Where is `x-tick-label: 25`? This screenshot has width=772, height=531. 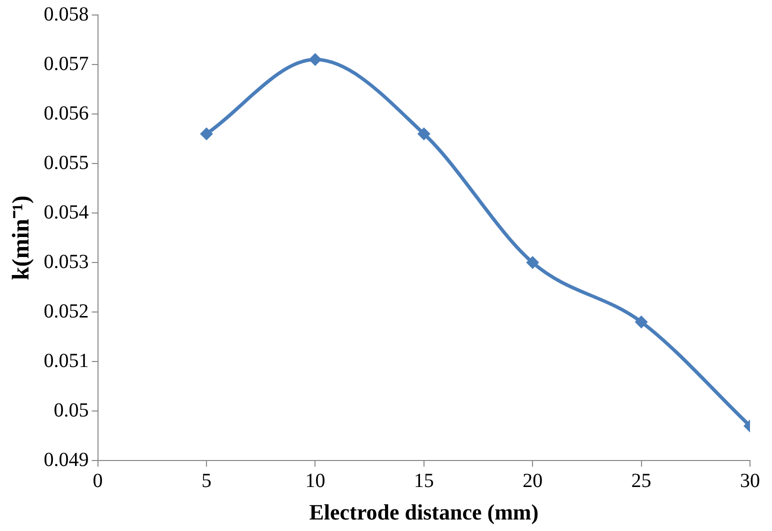 x-tick-label: 25 is located at coordinates (641, 481).